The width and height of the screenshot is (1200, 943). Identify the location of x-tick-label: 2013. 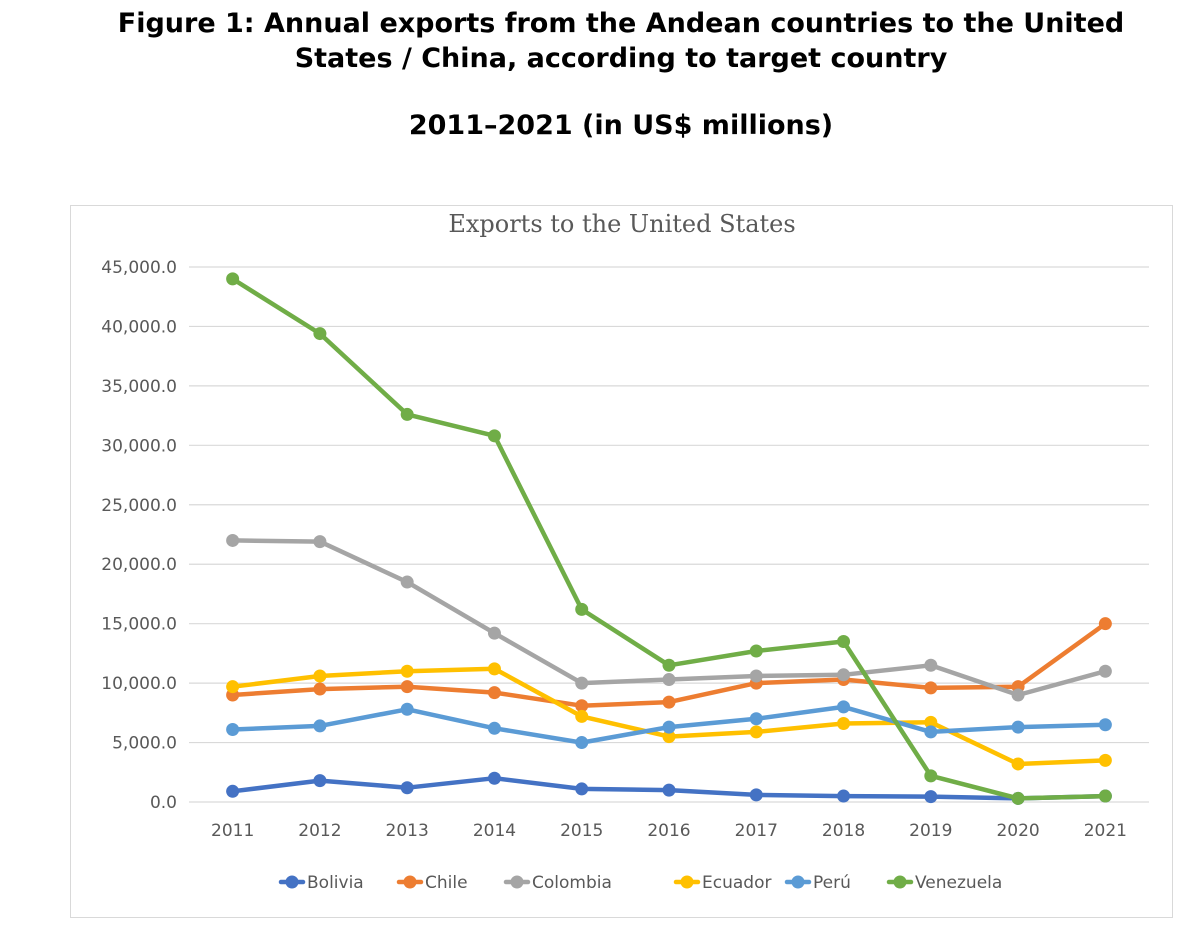
(407, 831).